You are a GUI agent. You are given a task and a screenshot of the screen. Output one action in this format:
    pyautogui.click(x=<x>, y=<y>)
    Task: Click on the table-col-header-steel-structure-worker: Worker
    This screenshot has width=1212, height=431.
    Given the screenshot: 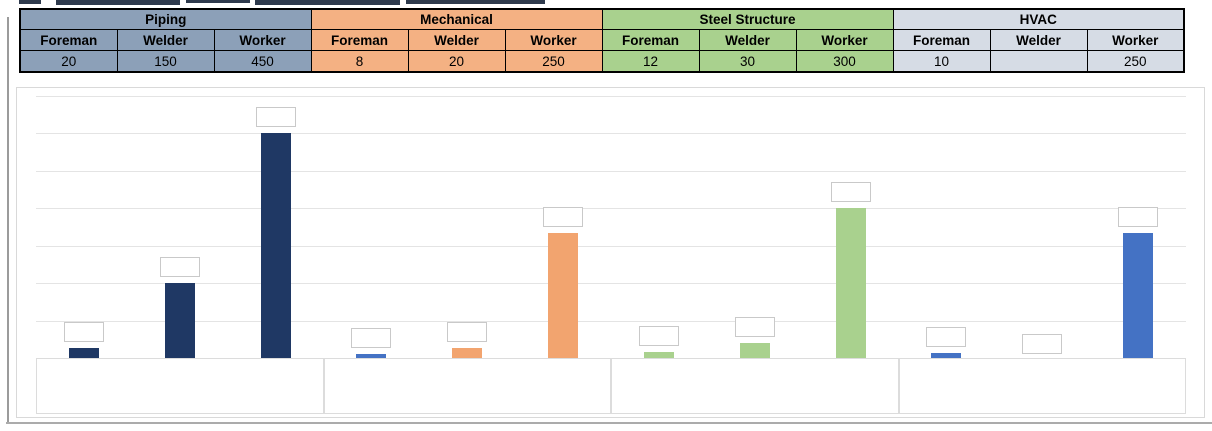 What is the action you would take?
    pyautogui.click(x=844, y=40)
    